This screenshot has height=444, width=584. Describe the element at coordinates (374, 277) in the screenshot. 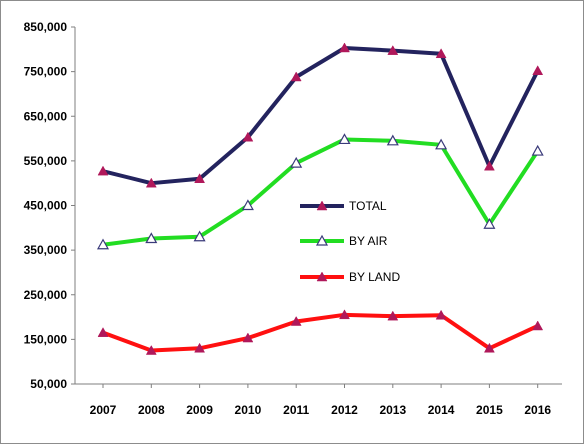

I see `legend-label-by-land: BY LAND` at that location.